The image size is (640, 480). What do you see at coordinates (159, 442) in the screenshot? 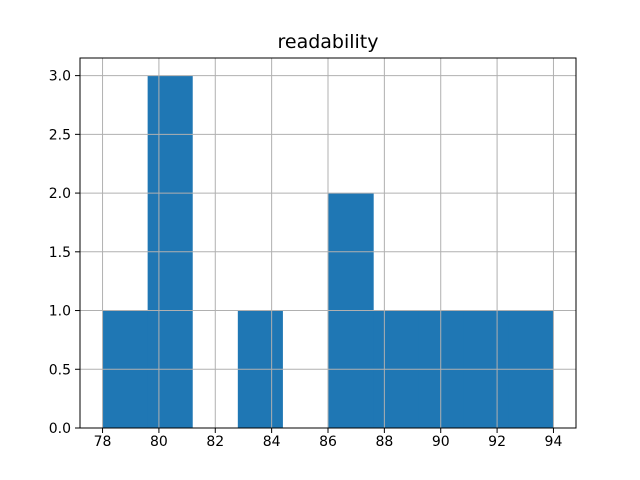
I see `x-tick-label: 80` at bounding box center [159, 442].